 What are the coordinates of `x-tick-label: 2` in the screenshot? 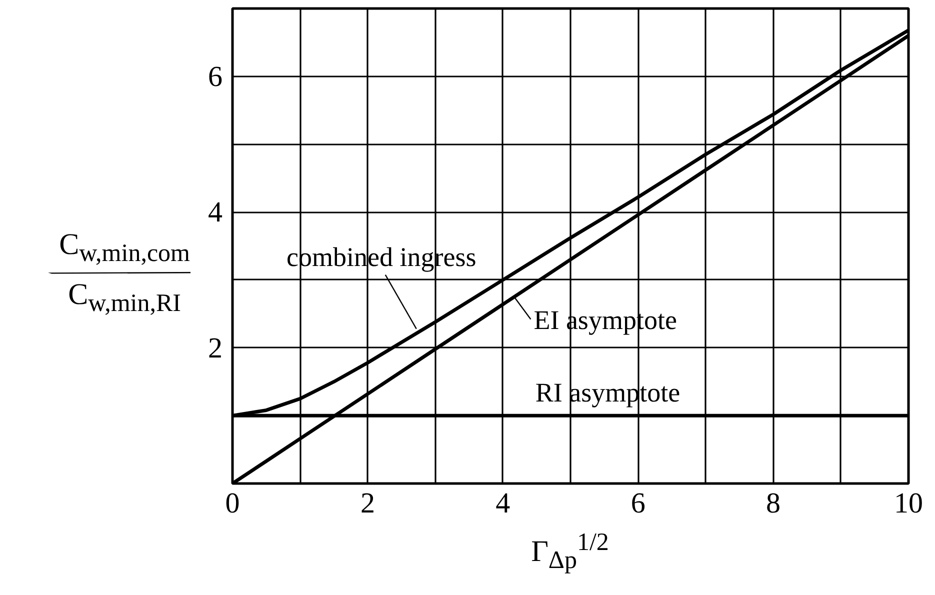 It's located at (367, 504).